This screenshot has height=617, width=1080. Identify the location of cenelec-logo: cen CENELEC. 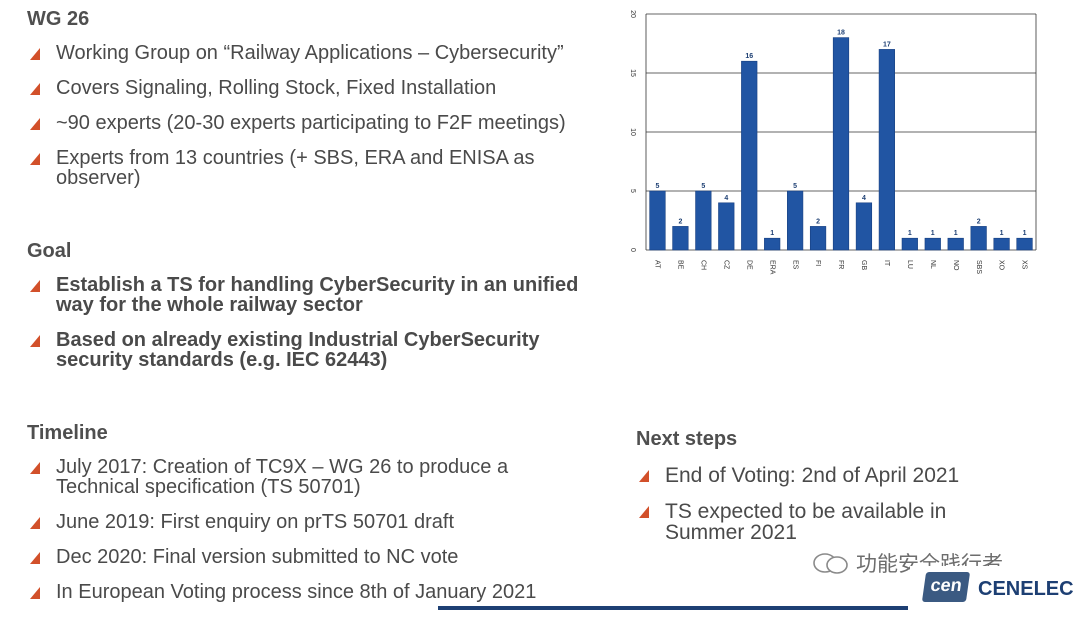
(995, 588).